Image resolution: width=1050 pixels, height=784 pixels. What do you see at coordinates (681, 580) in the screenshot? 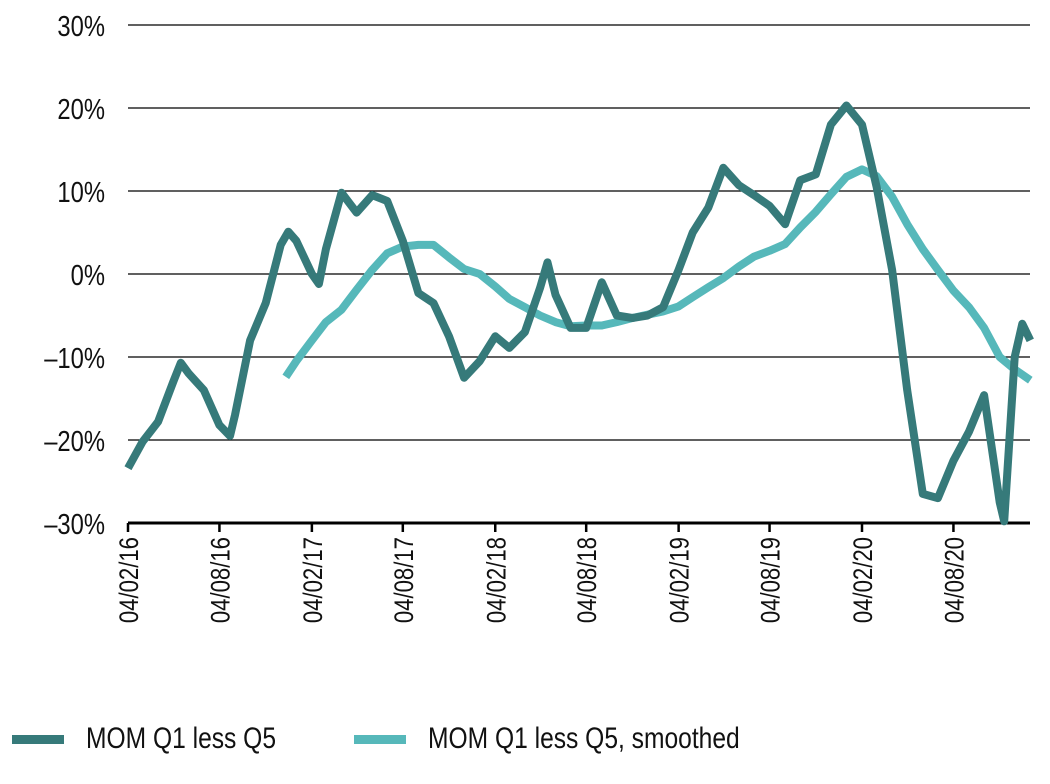
I see `x-tick-label: 04/02/19` at bounding box center [681, 580].